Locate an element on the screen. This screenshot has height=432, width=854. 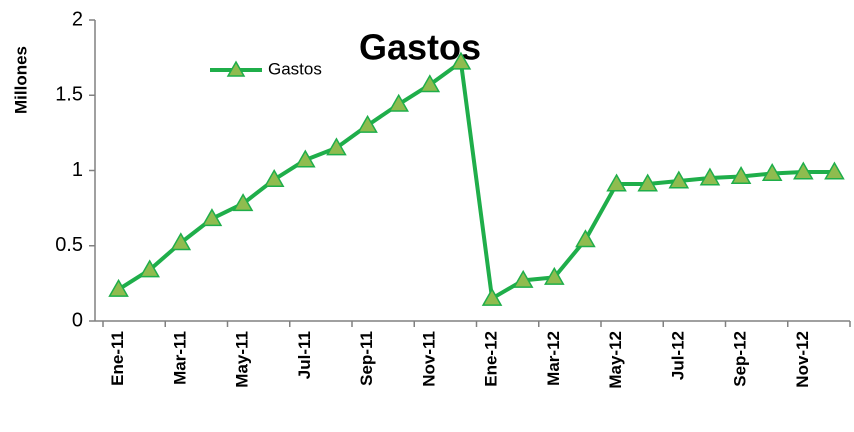
x-tick-label: Ene-11 is located at coordinates (117, 358).